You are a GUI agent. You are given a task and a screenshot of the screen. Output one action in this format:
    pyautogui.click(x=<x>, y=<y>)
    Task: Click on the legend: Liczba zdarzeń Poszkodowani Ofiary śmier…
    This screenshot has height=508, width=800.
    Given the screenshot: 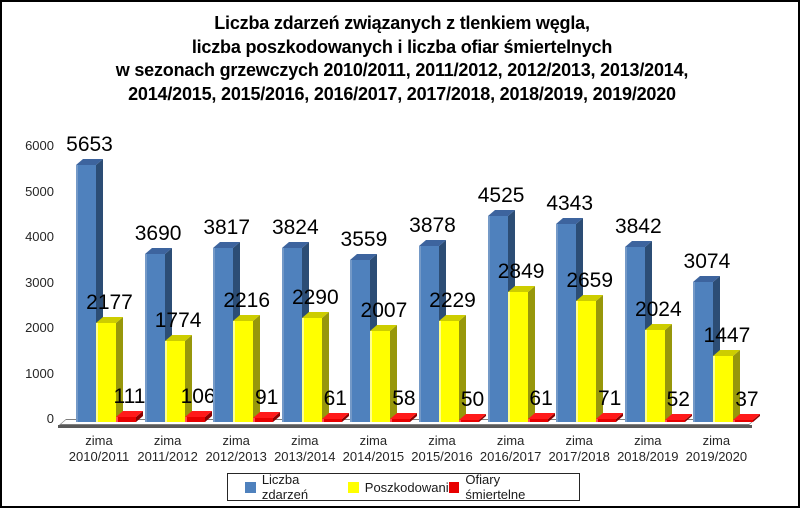 What is the action you would take?
    pyautogui.click(x=403, y=487)
    